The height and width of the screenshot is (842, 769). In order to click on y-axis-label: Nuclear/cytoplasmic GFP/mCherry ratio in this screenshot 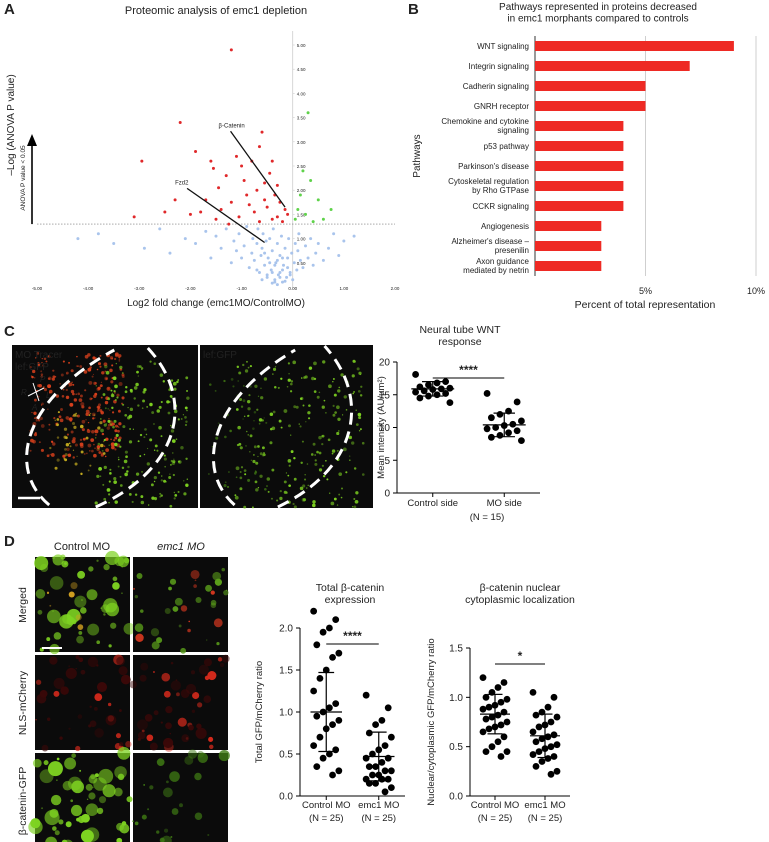, I will do `click(431, 721)`.